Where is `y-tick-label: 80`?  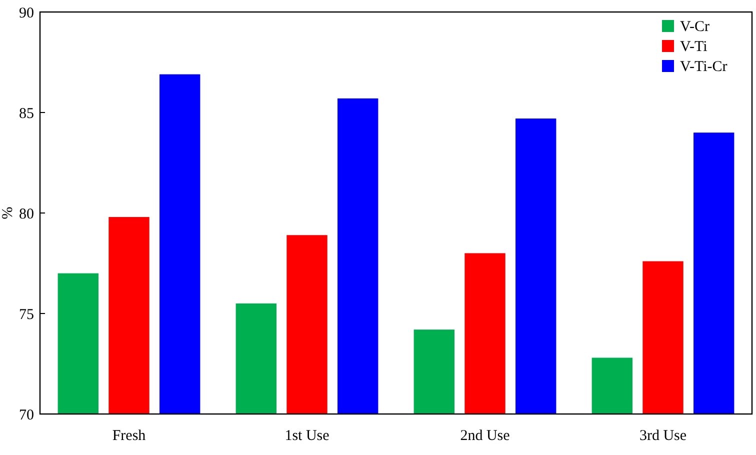
y-tick-label: 80 is located at coordinates (26, 214).